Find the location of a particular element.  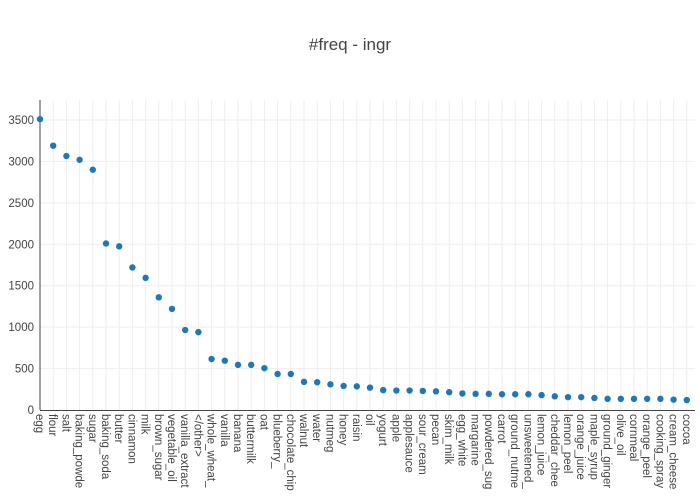

x-tick-label: nutmeg is located at coordinates (329, 433).